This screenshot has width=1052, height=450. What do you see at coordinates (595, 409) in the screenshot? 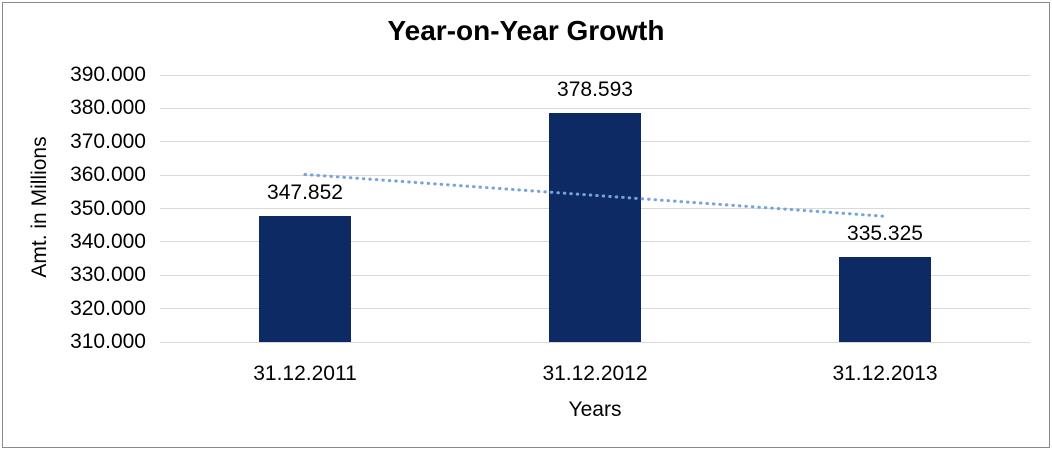
I see `x-axis-title: Years` at bounding box center [595, 409].